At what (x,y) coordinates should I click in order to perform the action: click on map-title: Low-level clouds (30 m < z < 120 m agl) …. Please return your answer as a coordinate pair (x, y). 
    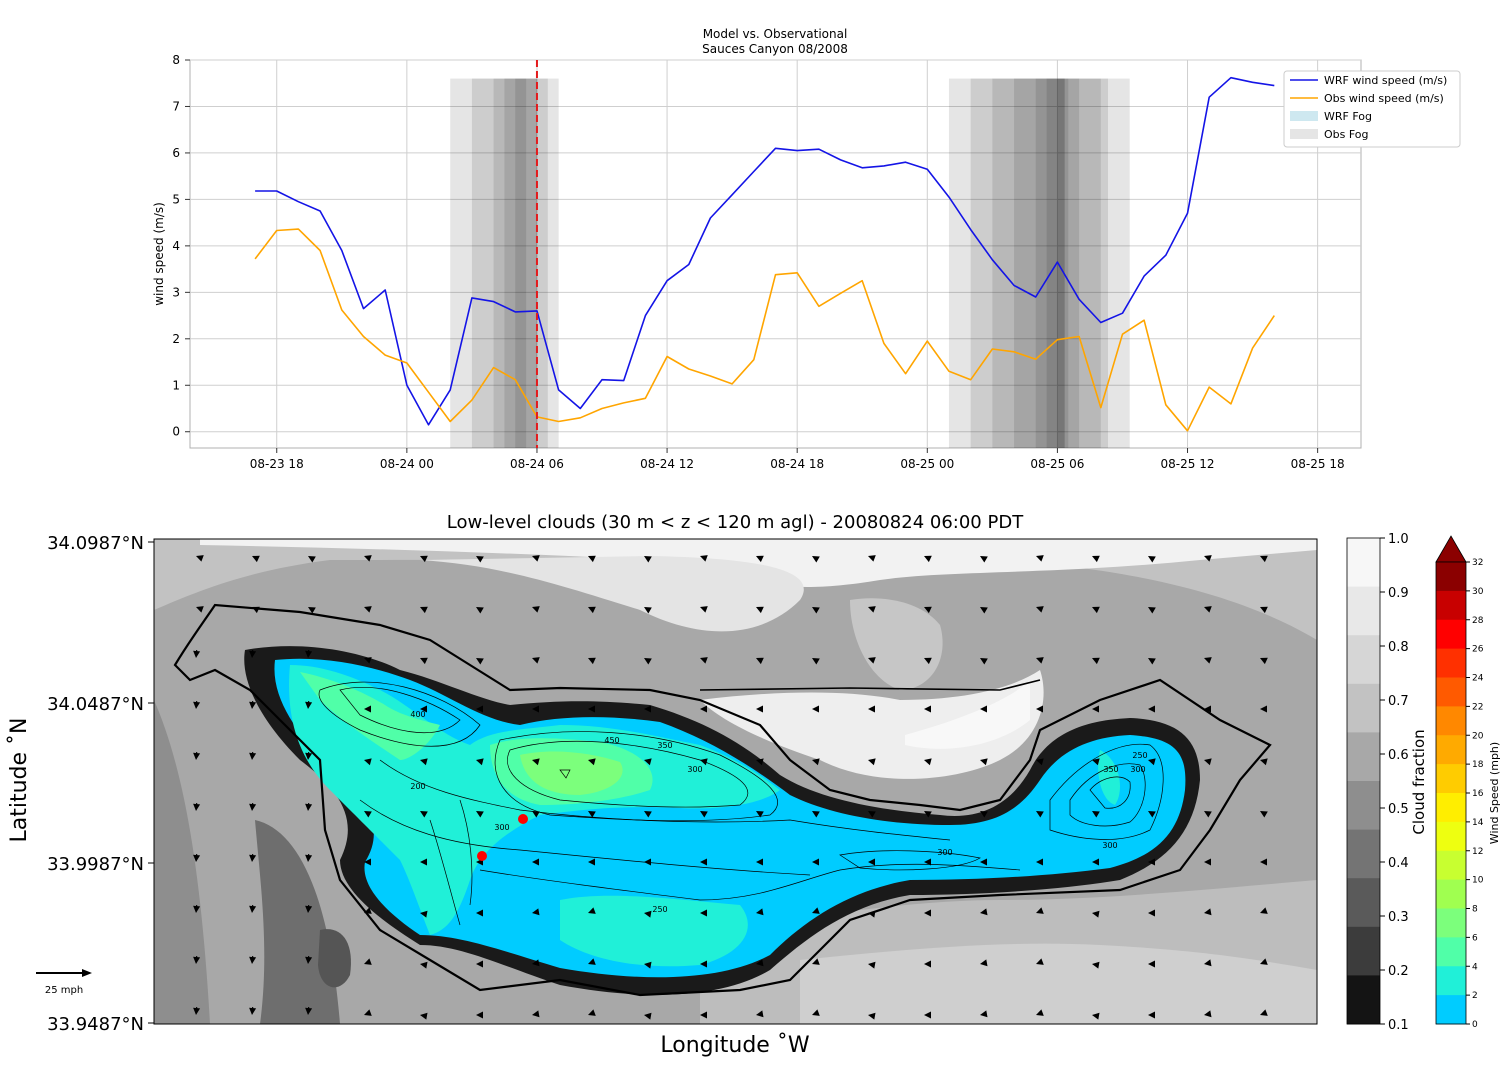
    Looking at the image, I should click on (735, 522).